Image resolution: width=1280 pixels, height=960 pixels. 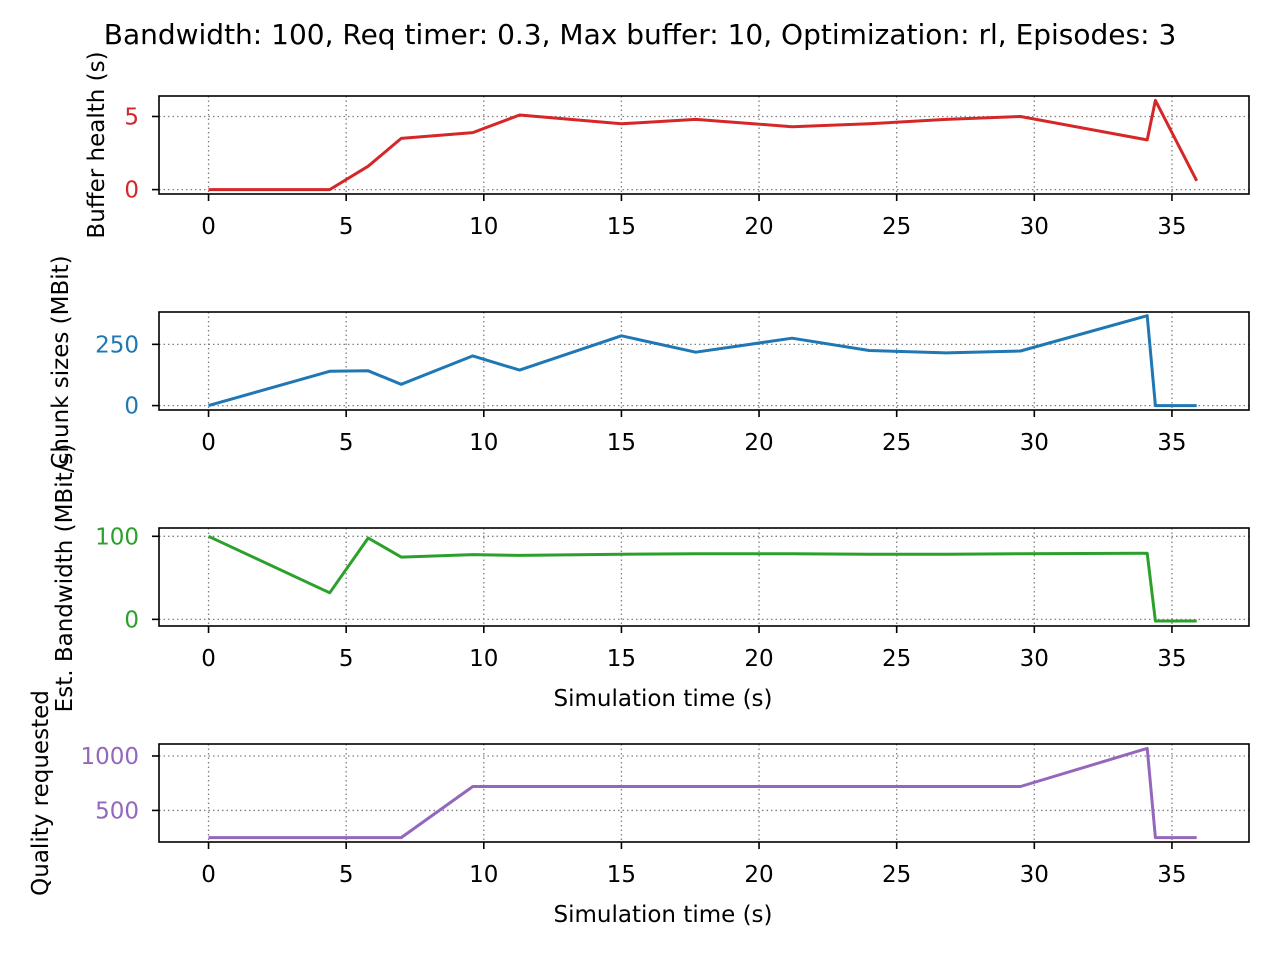 I want to click on y-tick-label: 250, so click(x=117, y=345).